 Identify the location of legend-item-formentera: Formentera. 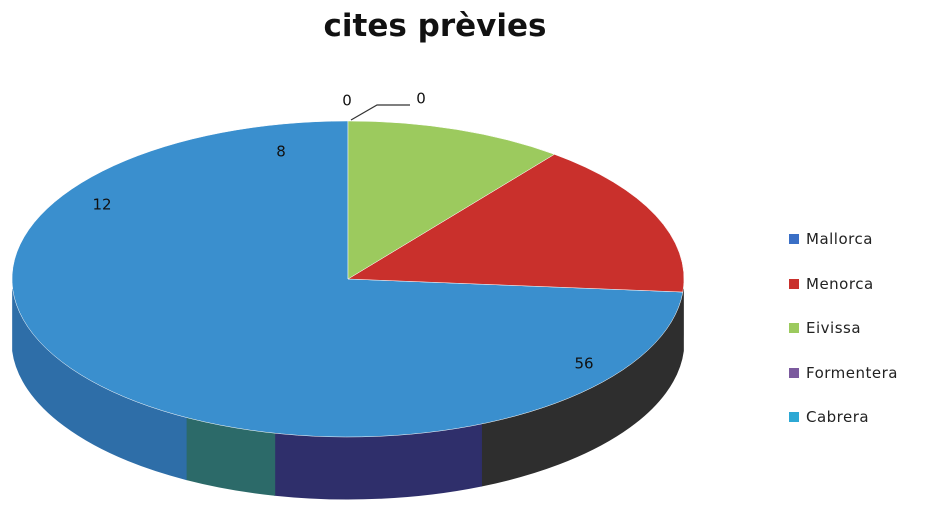
(843, 373).